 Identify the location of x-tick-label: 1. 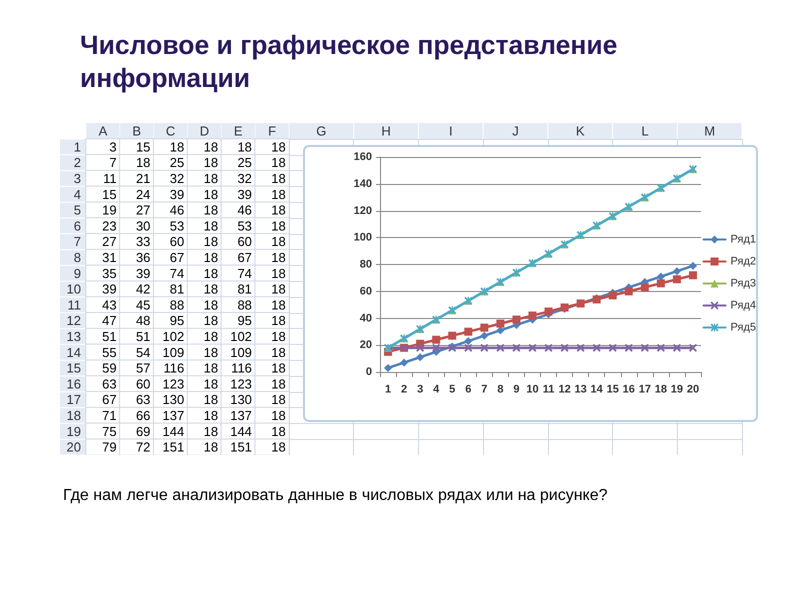
(388, 390).